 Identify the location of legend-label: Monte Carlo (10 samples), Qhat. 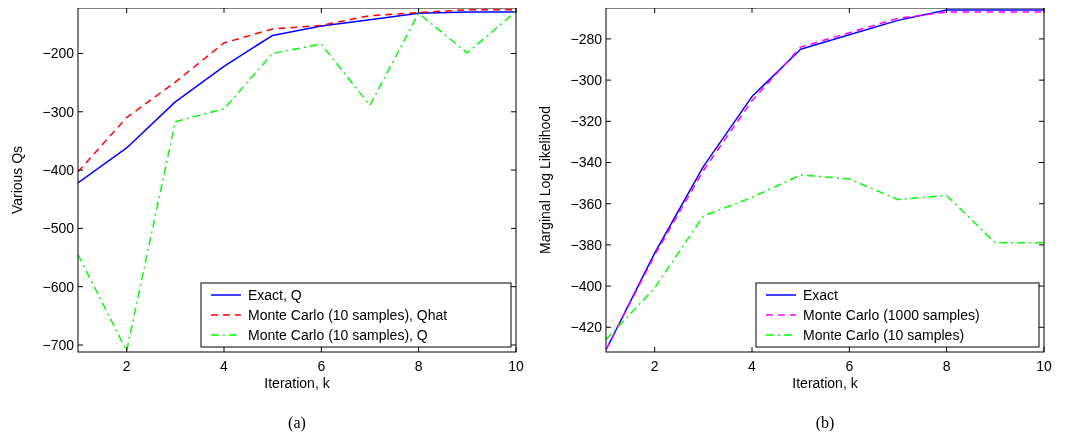
(348, 315).